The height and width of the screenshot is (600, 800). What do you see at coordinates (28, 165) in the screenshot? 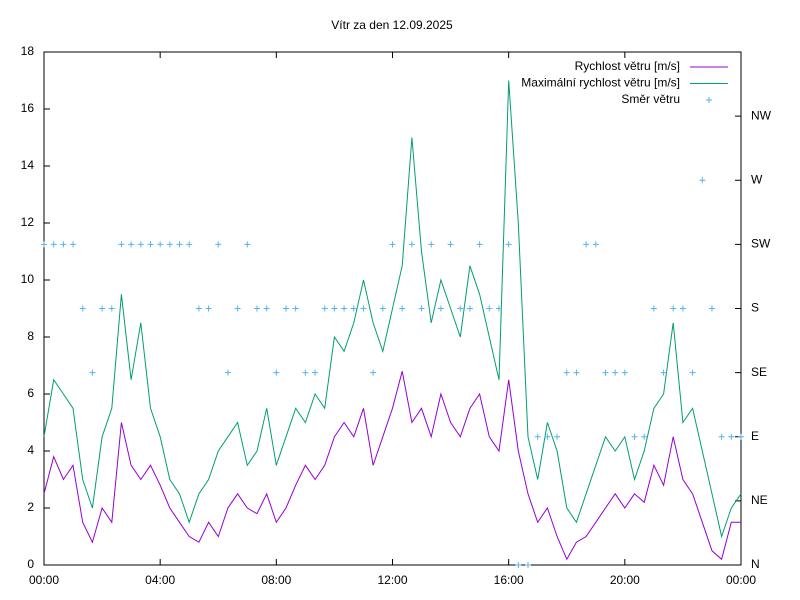
I see `y-tick-label: 14` at bounding box center [28, 165].